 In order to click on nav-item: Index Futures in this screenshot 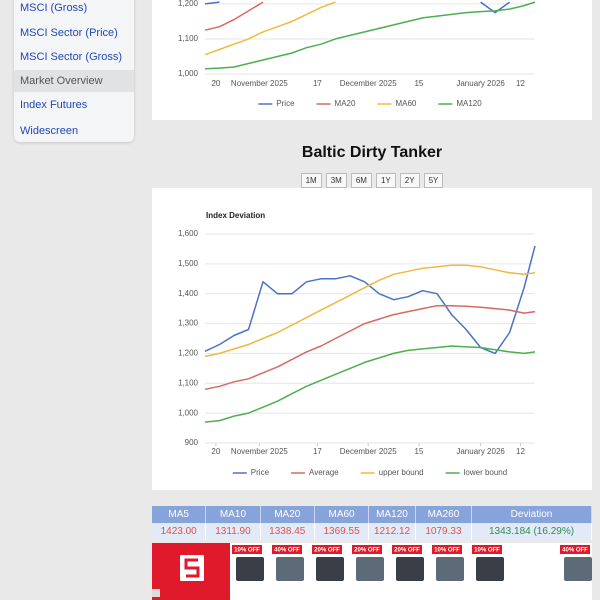, I will do `click(54, 105)`.